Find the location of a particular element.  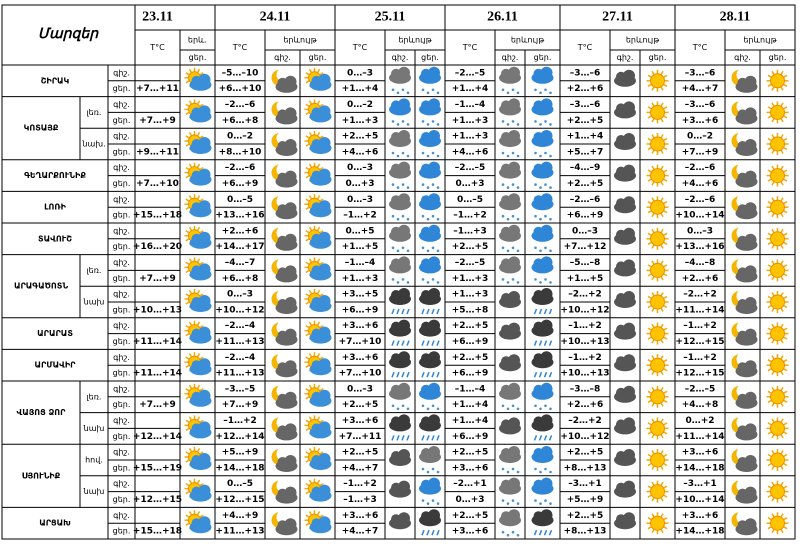

cell-text: +9…+11 is located at coordinates (157, 152).